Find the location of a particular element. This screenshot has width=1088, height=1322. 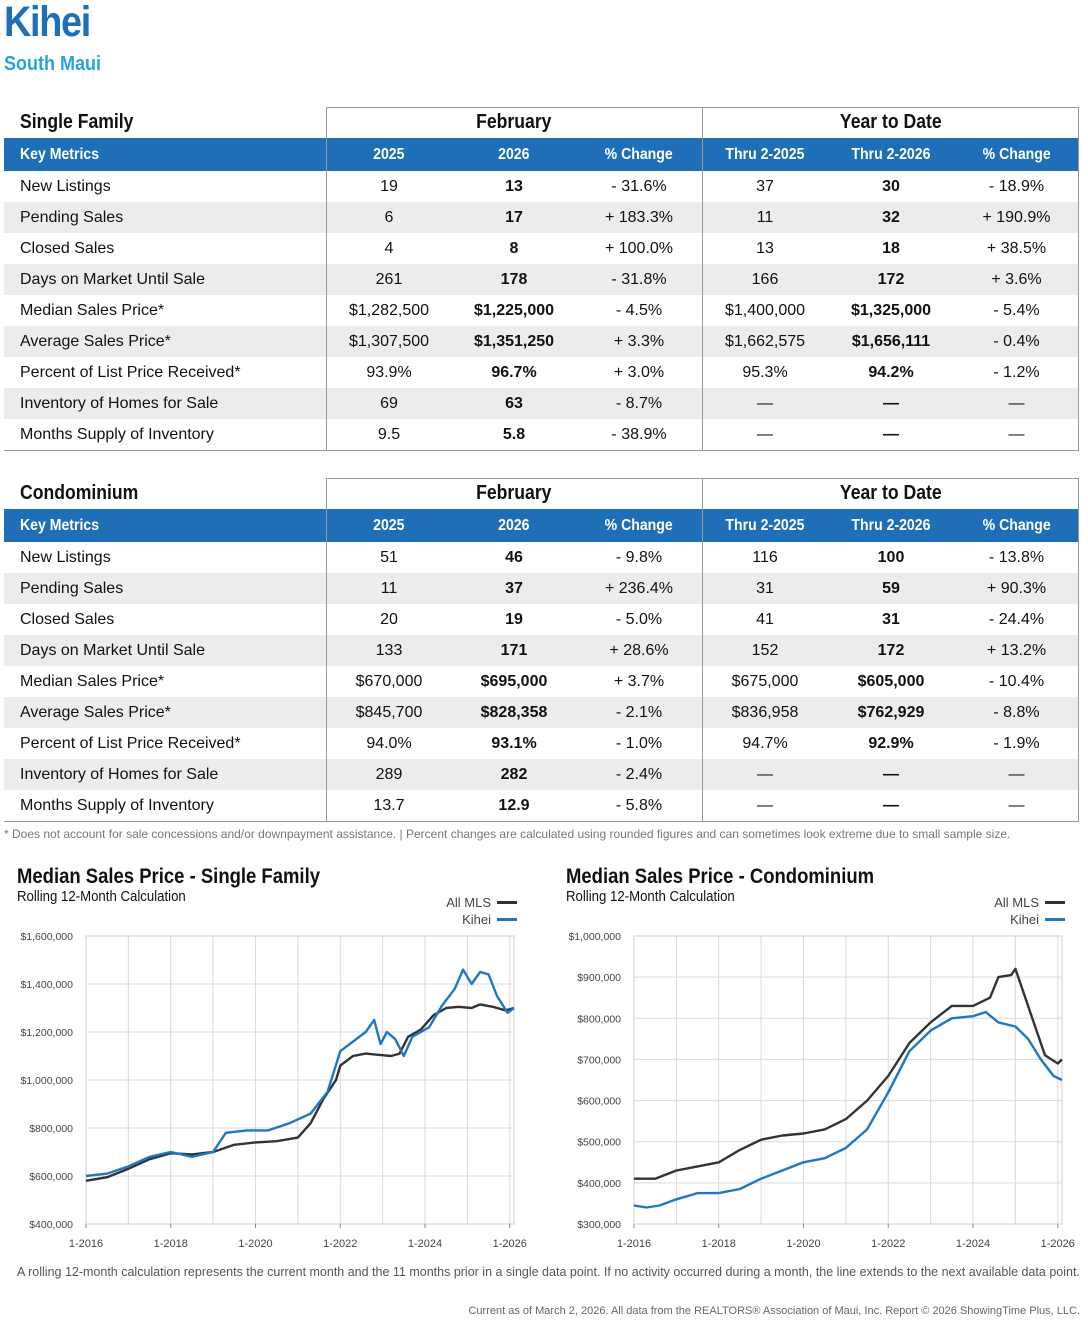

x-tick-label: 1-2026 is located at coordinates (510, 1244).